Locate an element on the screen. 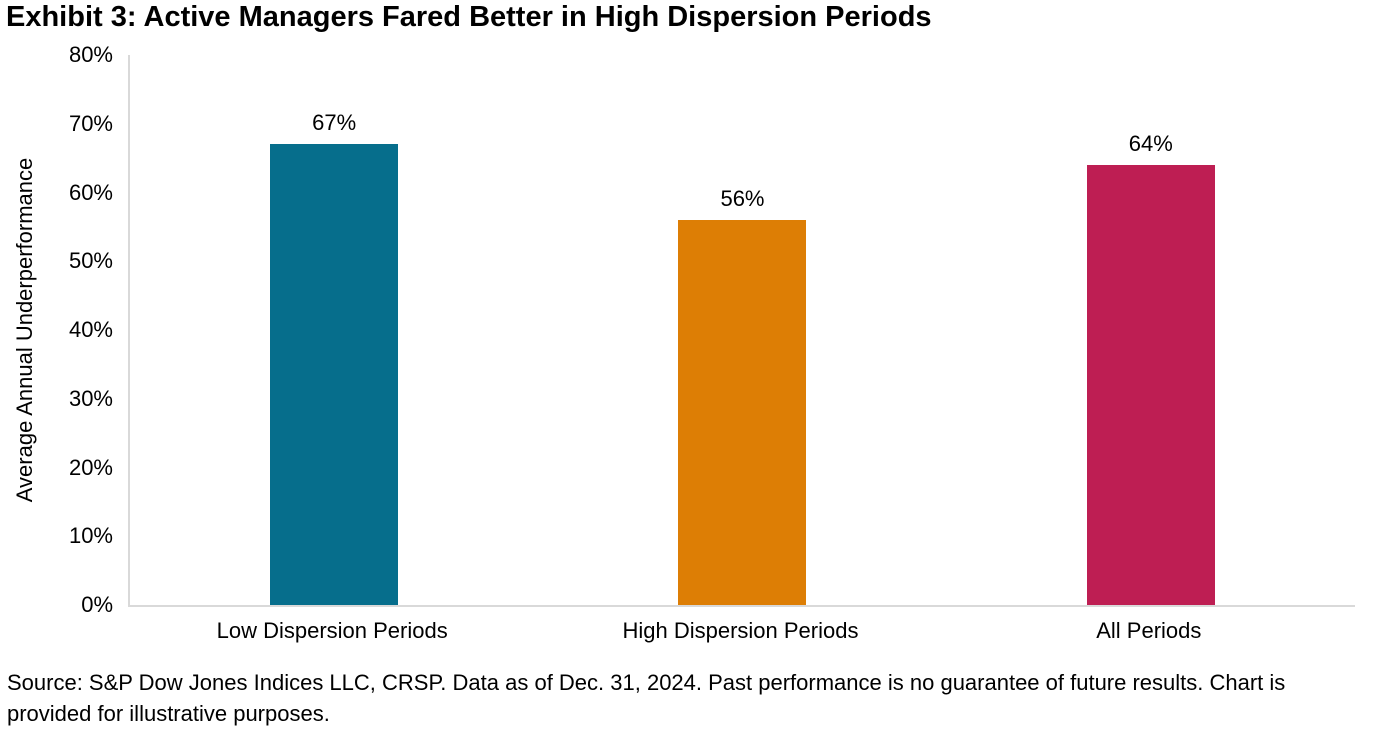  x-axis-category-label: All Periods is located at coordinates (1149, 630).